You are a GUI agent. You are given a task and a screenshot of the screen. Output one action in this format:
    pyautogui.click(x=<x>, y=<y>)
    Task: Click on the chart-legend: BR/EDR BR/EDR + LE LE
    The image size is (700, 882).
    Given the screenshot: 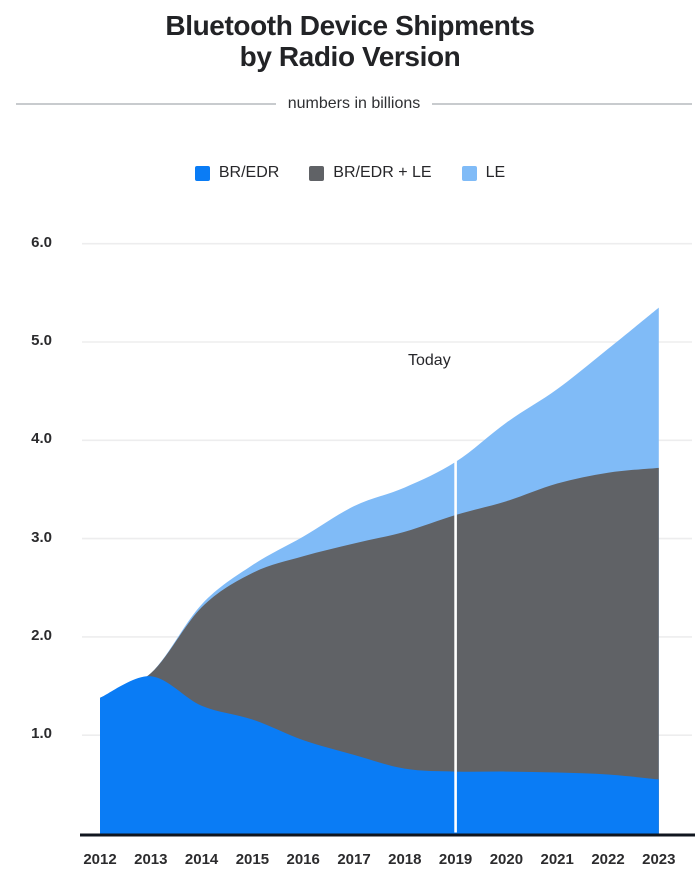 What is the action you would take?
    pyautogui.click(x=350, y=173)
    